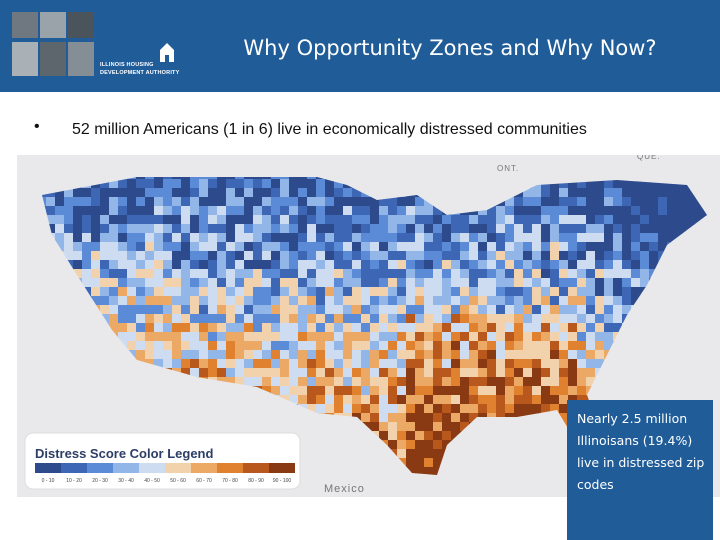 This screenshot has height=540, width=720. I want to click on legend-swatch, so click(74, 468).